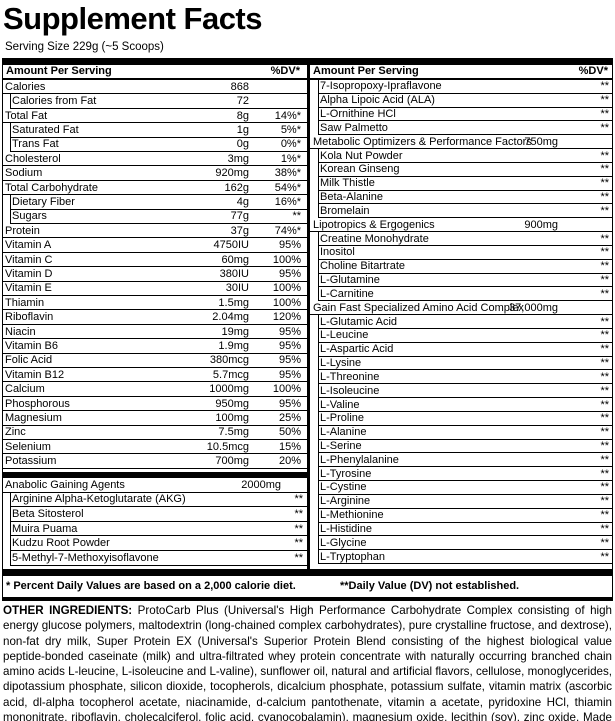  Describe the element at coordinates (29, 317) in the screenshot. I see `item-name: Riboflavin` at that location.